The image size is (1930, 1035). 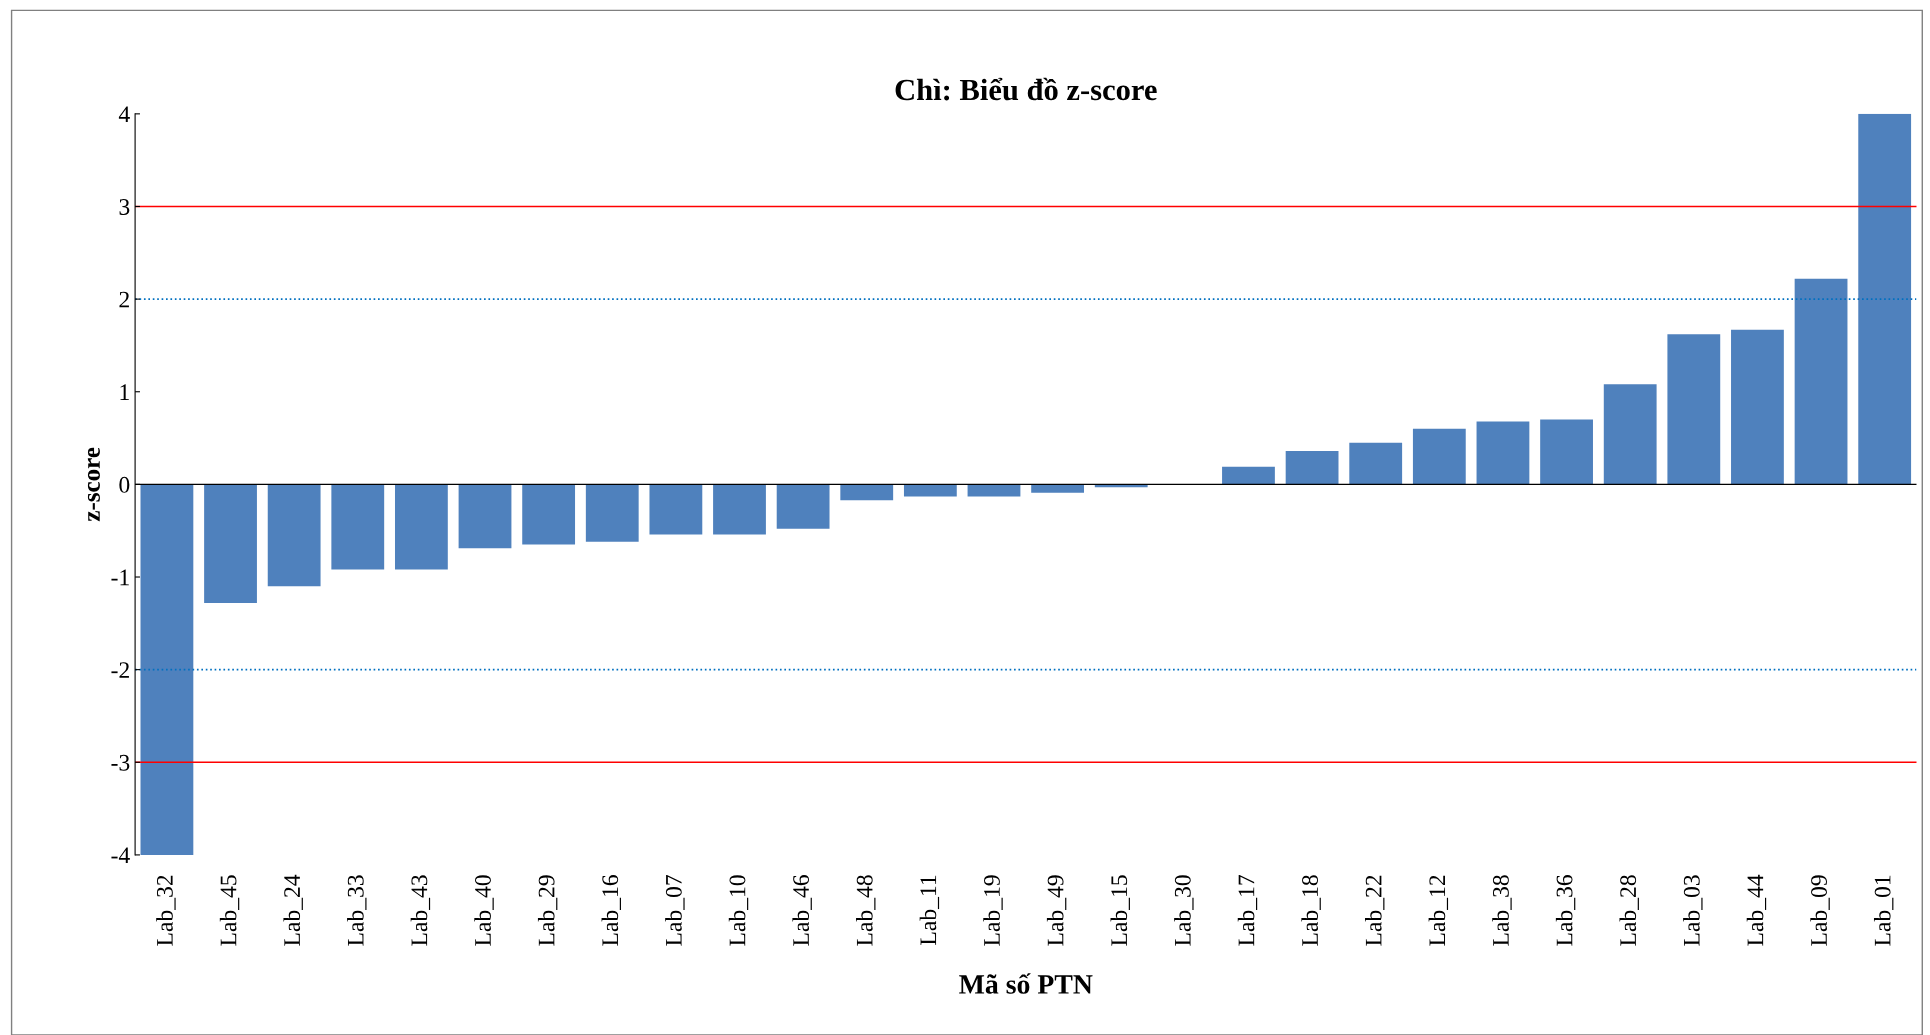 I want to click on x-tick-label: Lab_30, so click(x=1184, y=910).